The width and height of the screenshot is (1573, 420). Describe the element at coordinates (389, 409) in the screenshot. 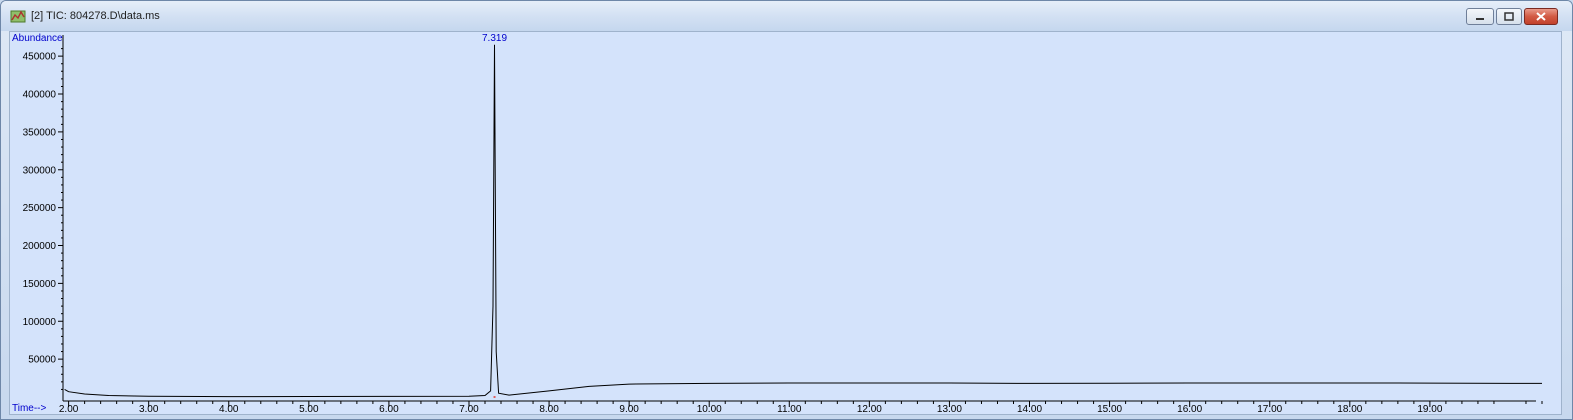

I see `x-tick-label: 6.00` at that location.